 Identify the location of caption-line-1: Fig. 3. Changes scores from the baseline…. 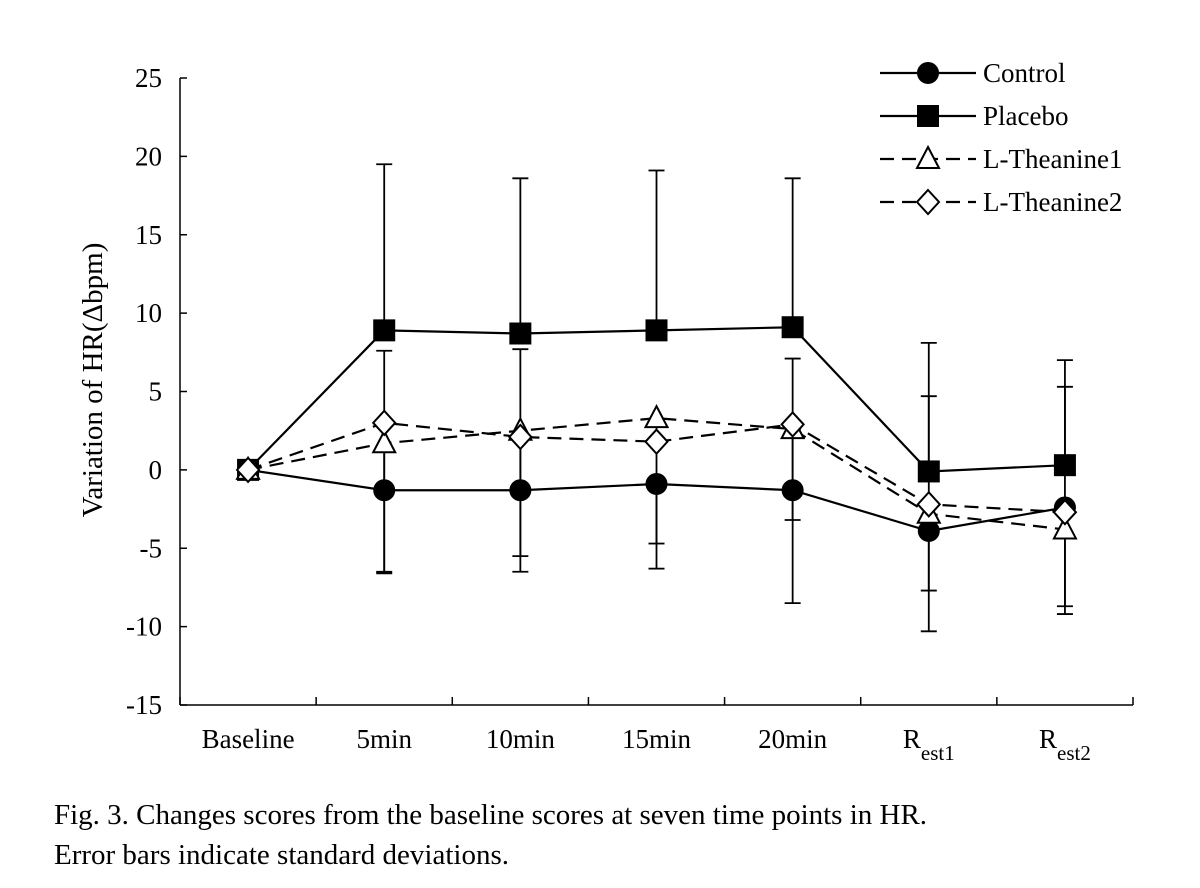
(491, 815).